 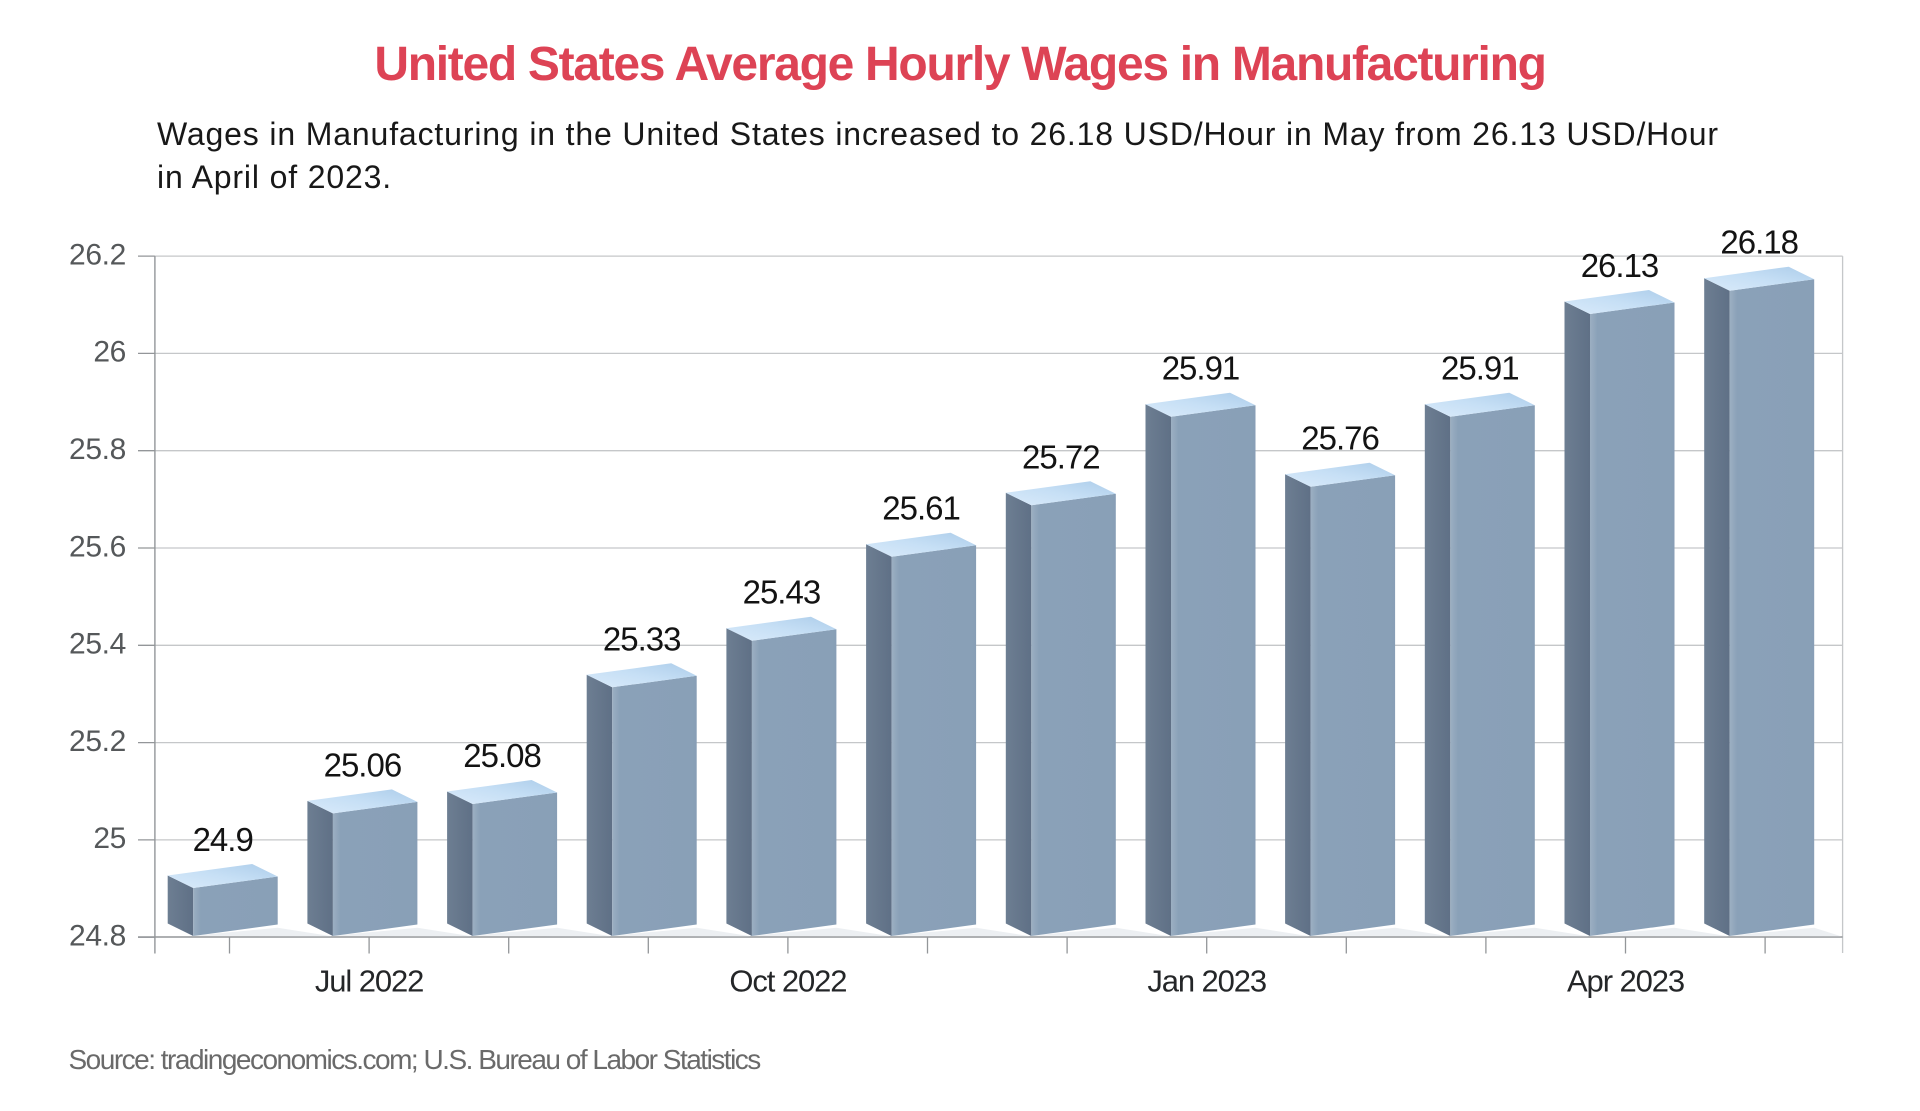 I want to click on svg-text: 24.8, so click(x=97, y=936).